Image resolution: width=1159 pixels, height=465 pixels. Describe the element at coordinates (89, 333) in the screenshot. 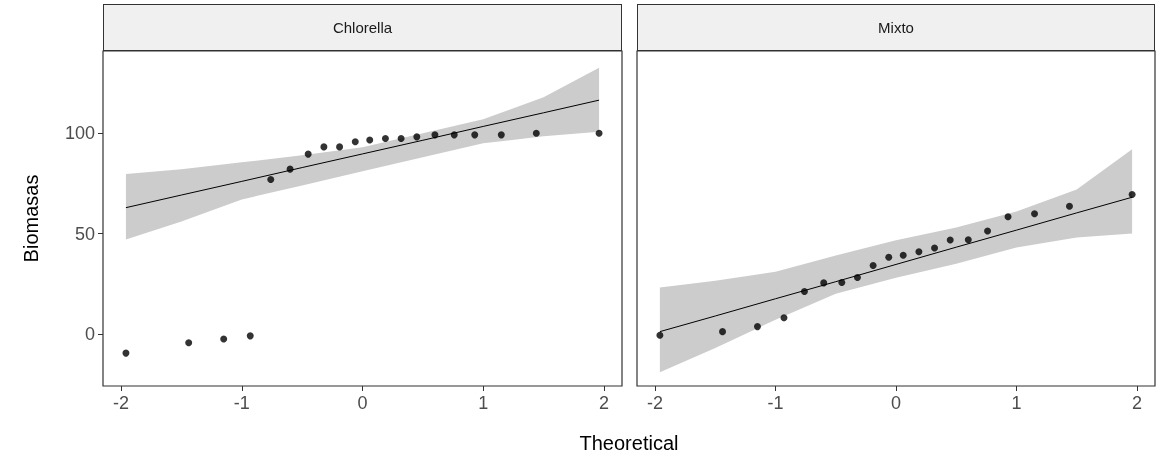

I see `y-tick-label: 0` at that location.